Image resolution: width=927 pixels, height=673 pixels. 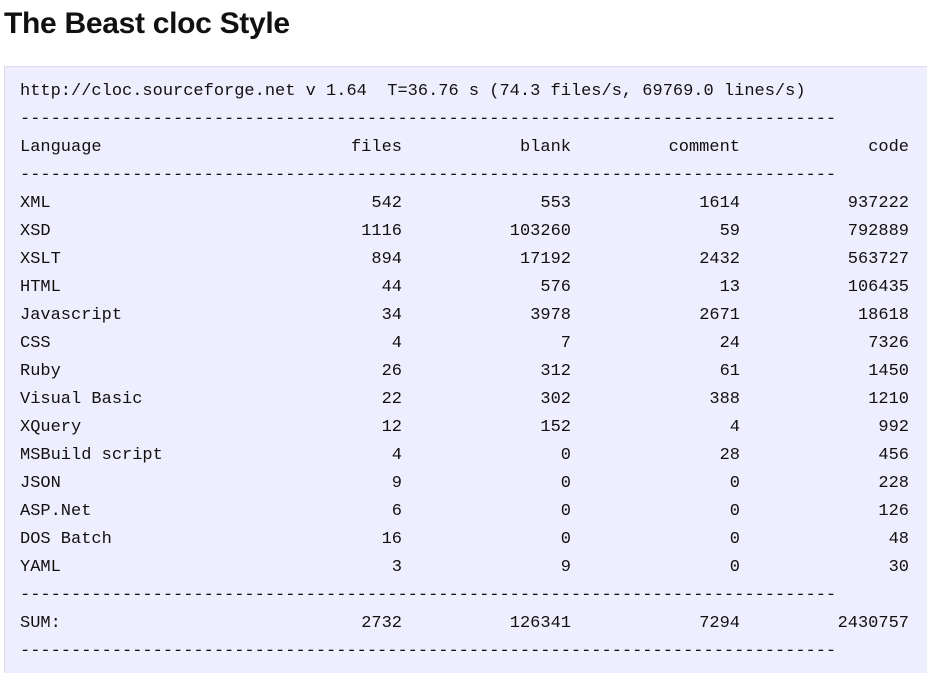 I want to click on code-cell: 228, so click(x=893, y=483).